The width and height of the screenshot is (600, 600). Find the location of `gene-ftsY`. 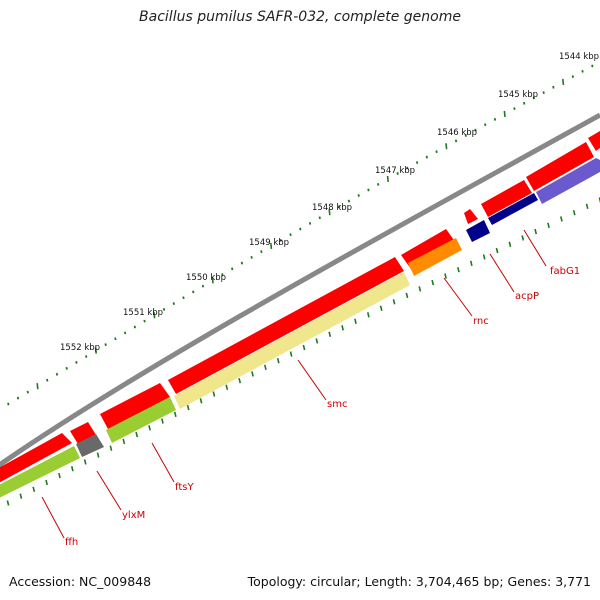

gene-ftsY is located at coordinates (141, 420).